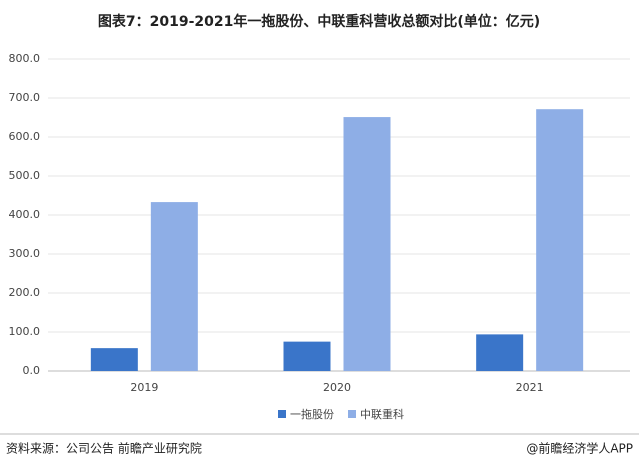  I want to click on y-tick-label: 600.0, so click(25, 136).